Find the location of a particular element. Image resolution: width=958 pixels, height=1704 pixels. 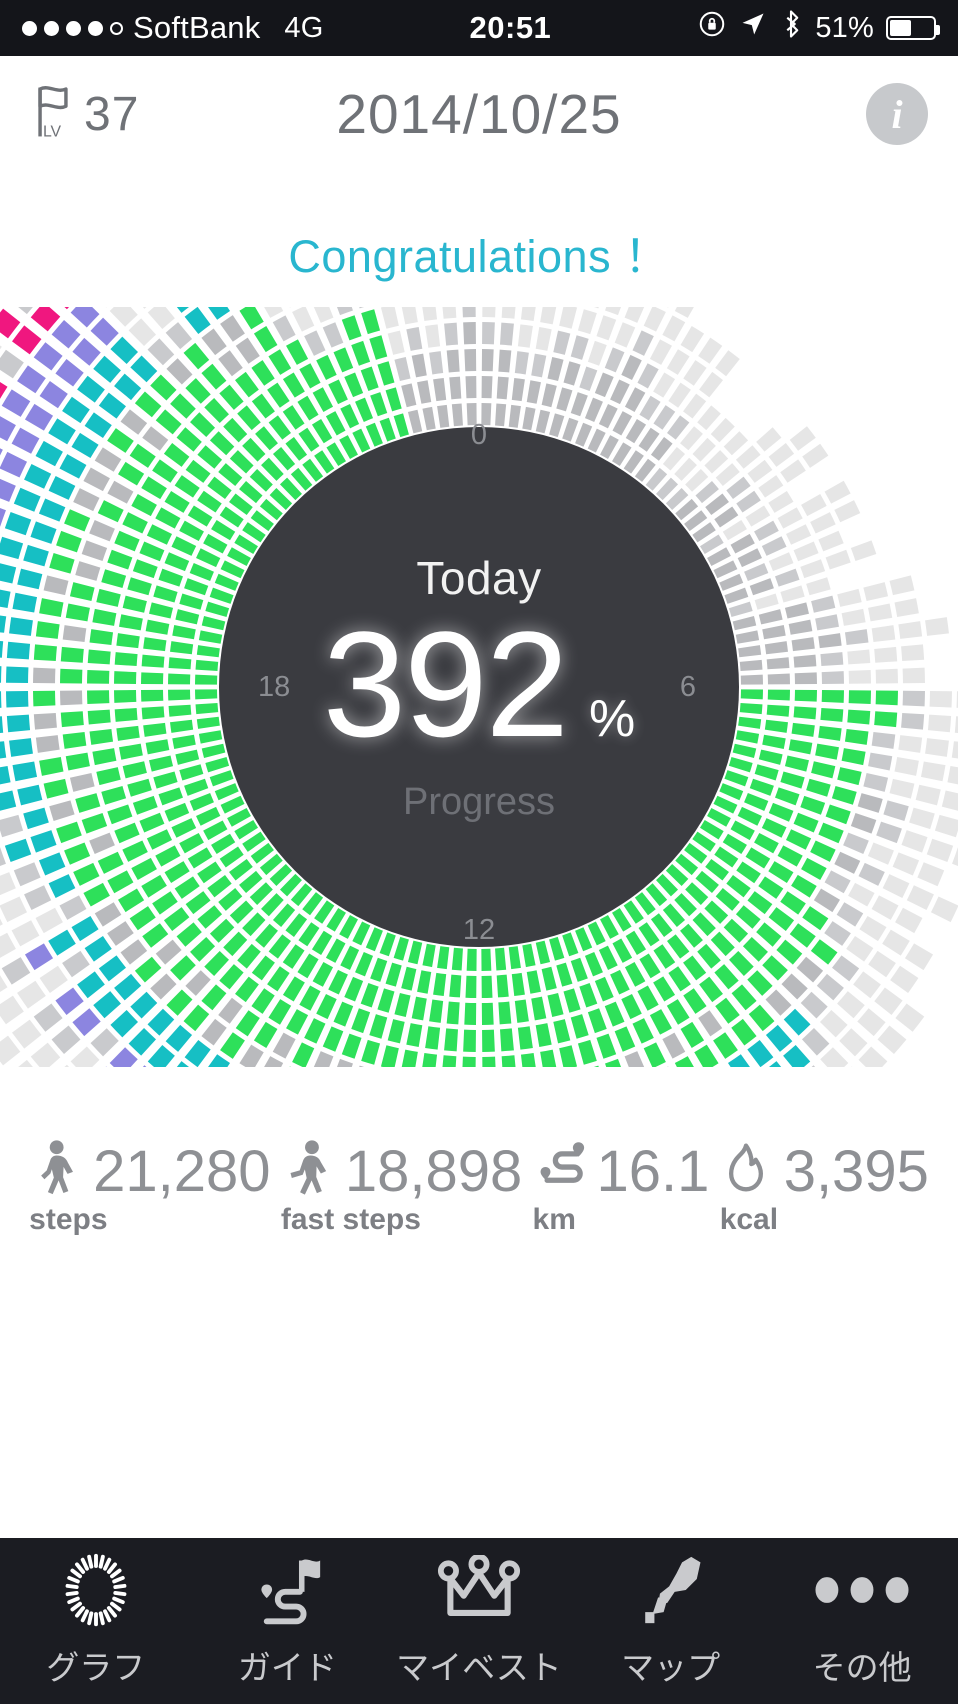

level-indicator: LV 37 is located at coordinates (84, 114).